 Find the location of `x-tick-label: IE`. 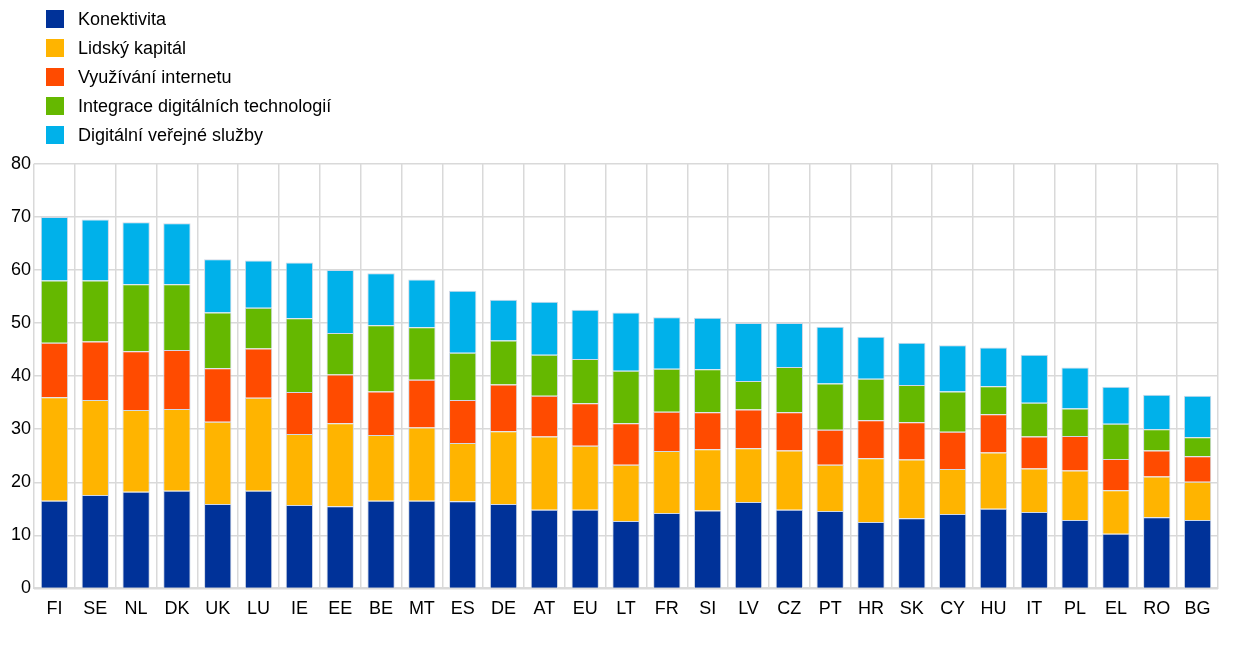

x-tick-label: IE is located at coordinates (299, 608).